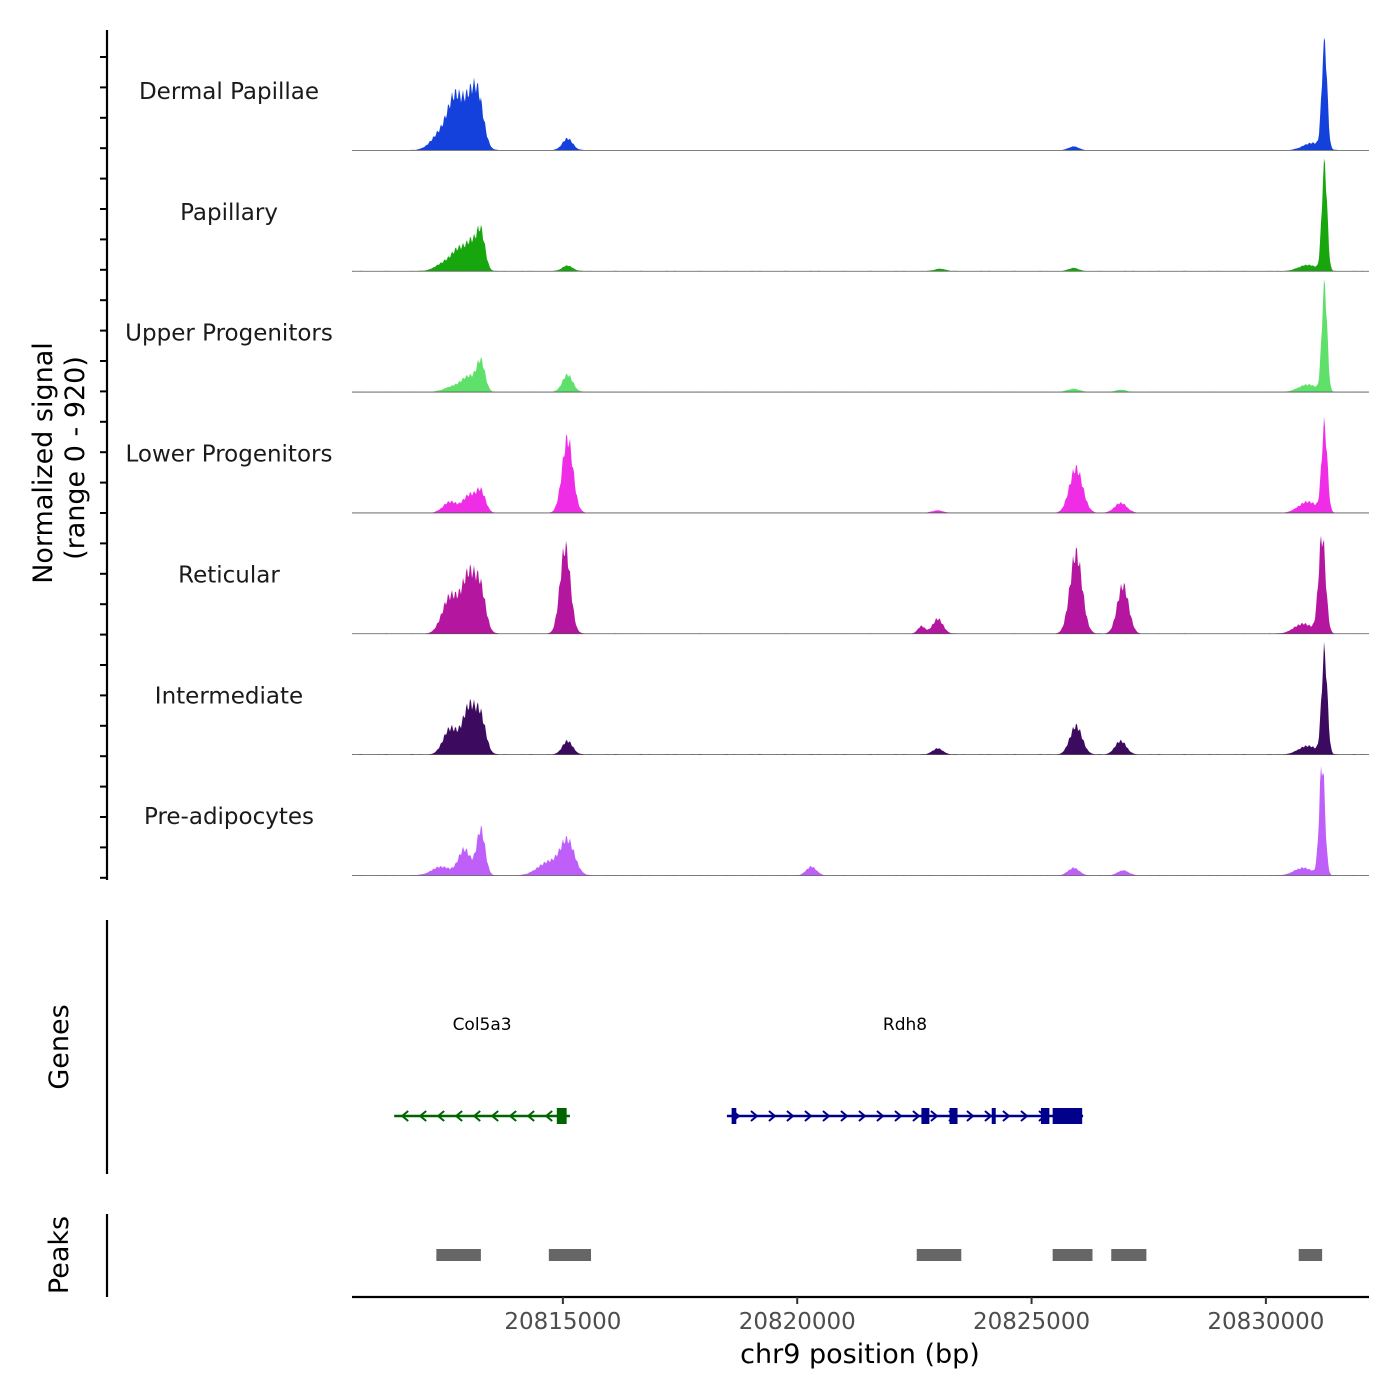 Image resolution: width=1400 pixels, height=1400 pixels. I want to click on track-label: Upper Progenitors, so click(229, 334).